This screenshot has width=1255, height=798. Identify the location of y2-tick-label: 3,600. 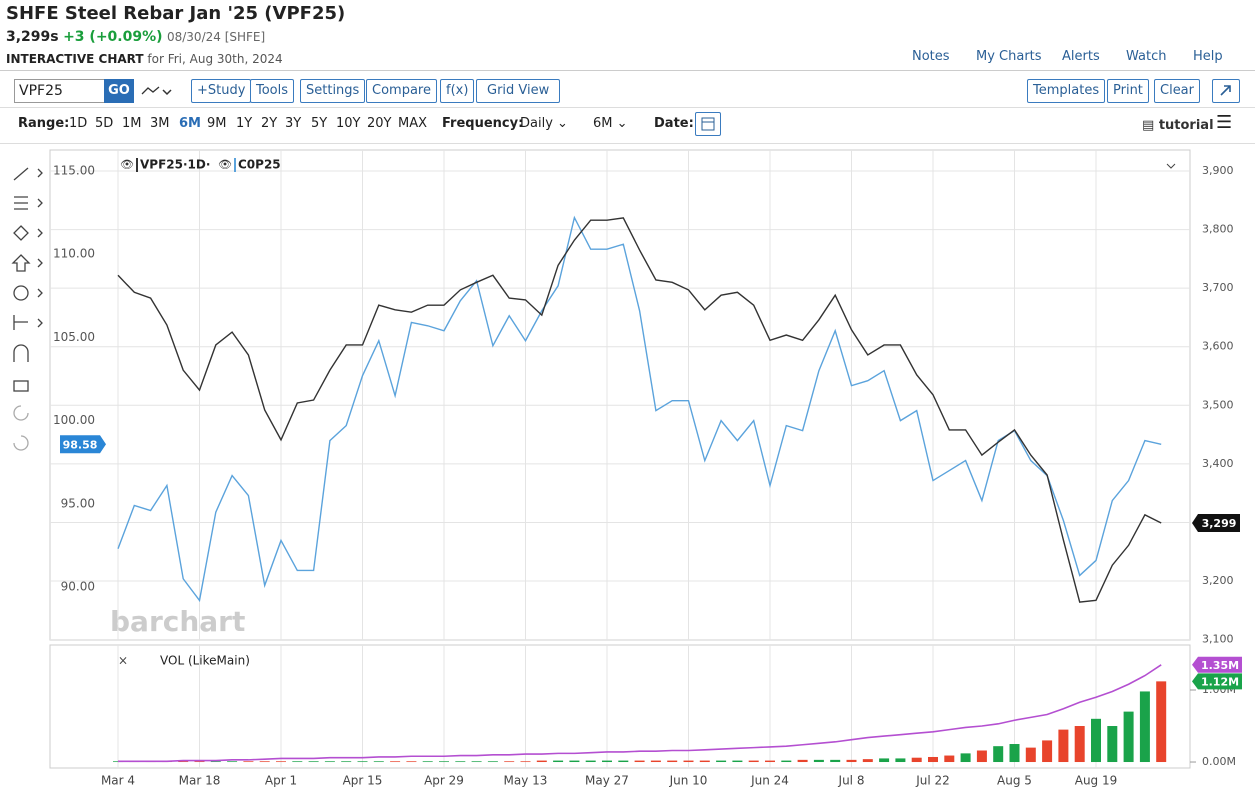
(1218, 346).